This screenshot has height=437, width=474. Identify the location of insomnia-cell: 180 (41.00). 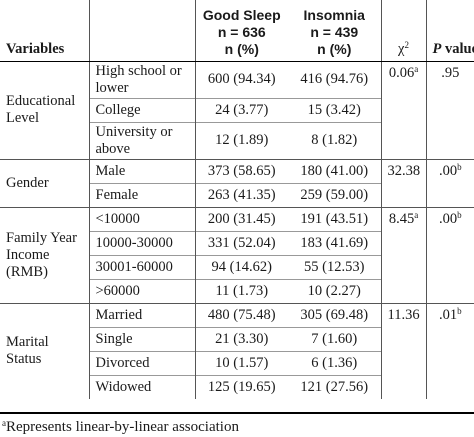
(335, 170).